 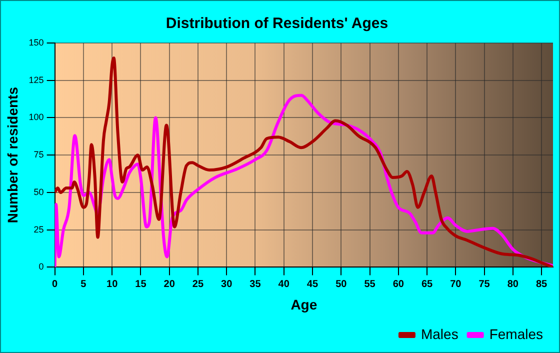 I want to click on y-tick-label: 25, so click(x=39, y=229).